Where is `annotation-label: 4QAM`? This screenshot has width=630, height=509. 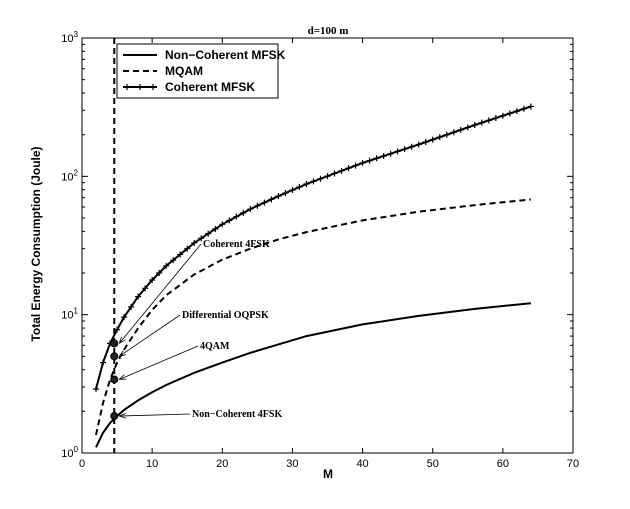
annotation-label: 4QAM is located at coordinates (215, 346).